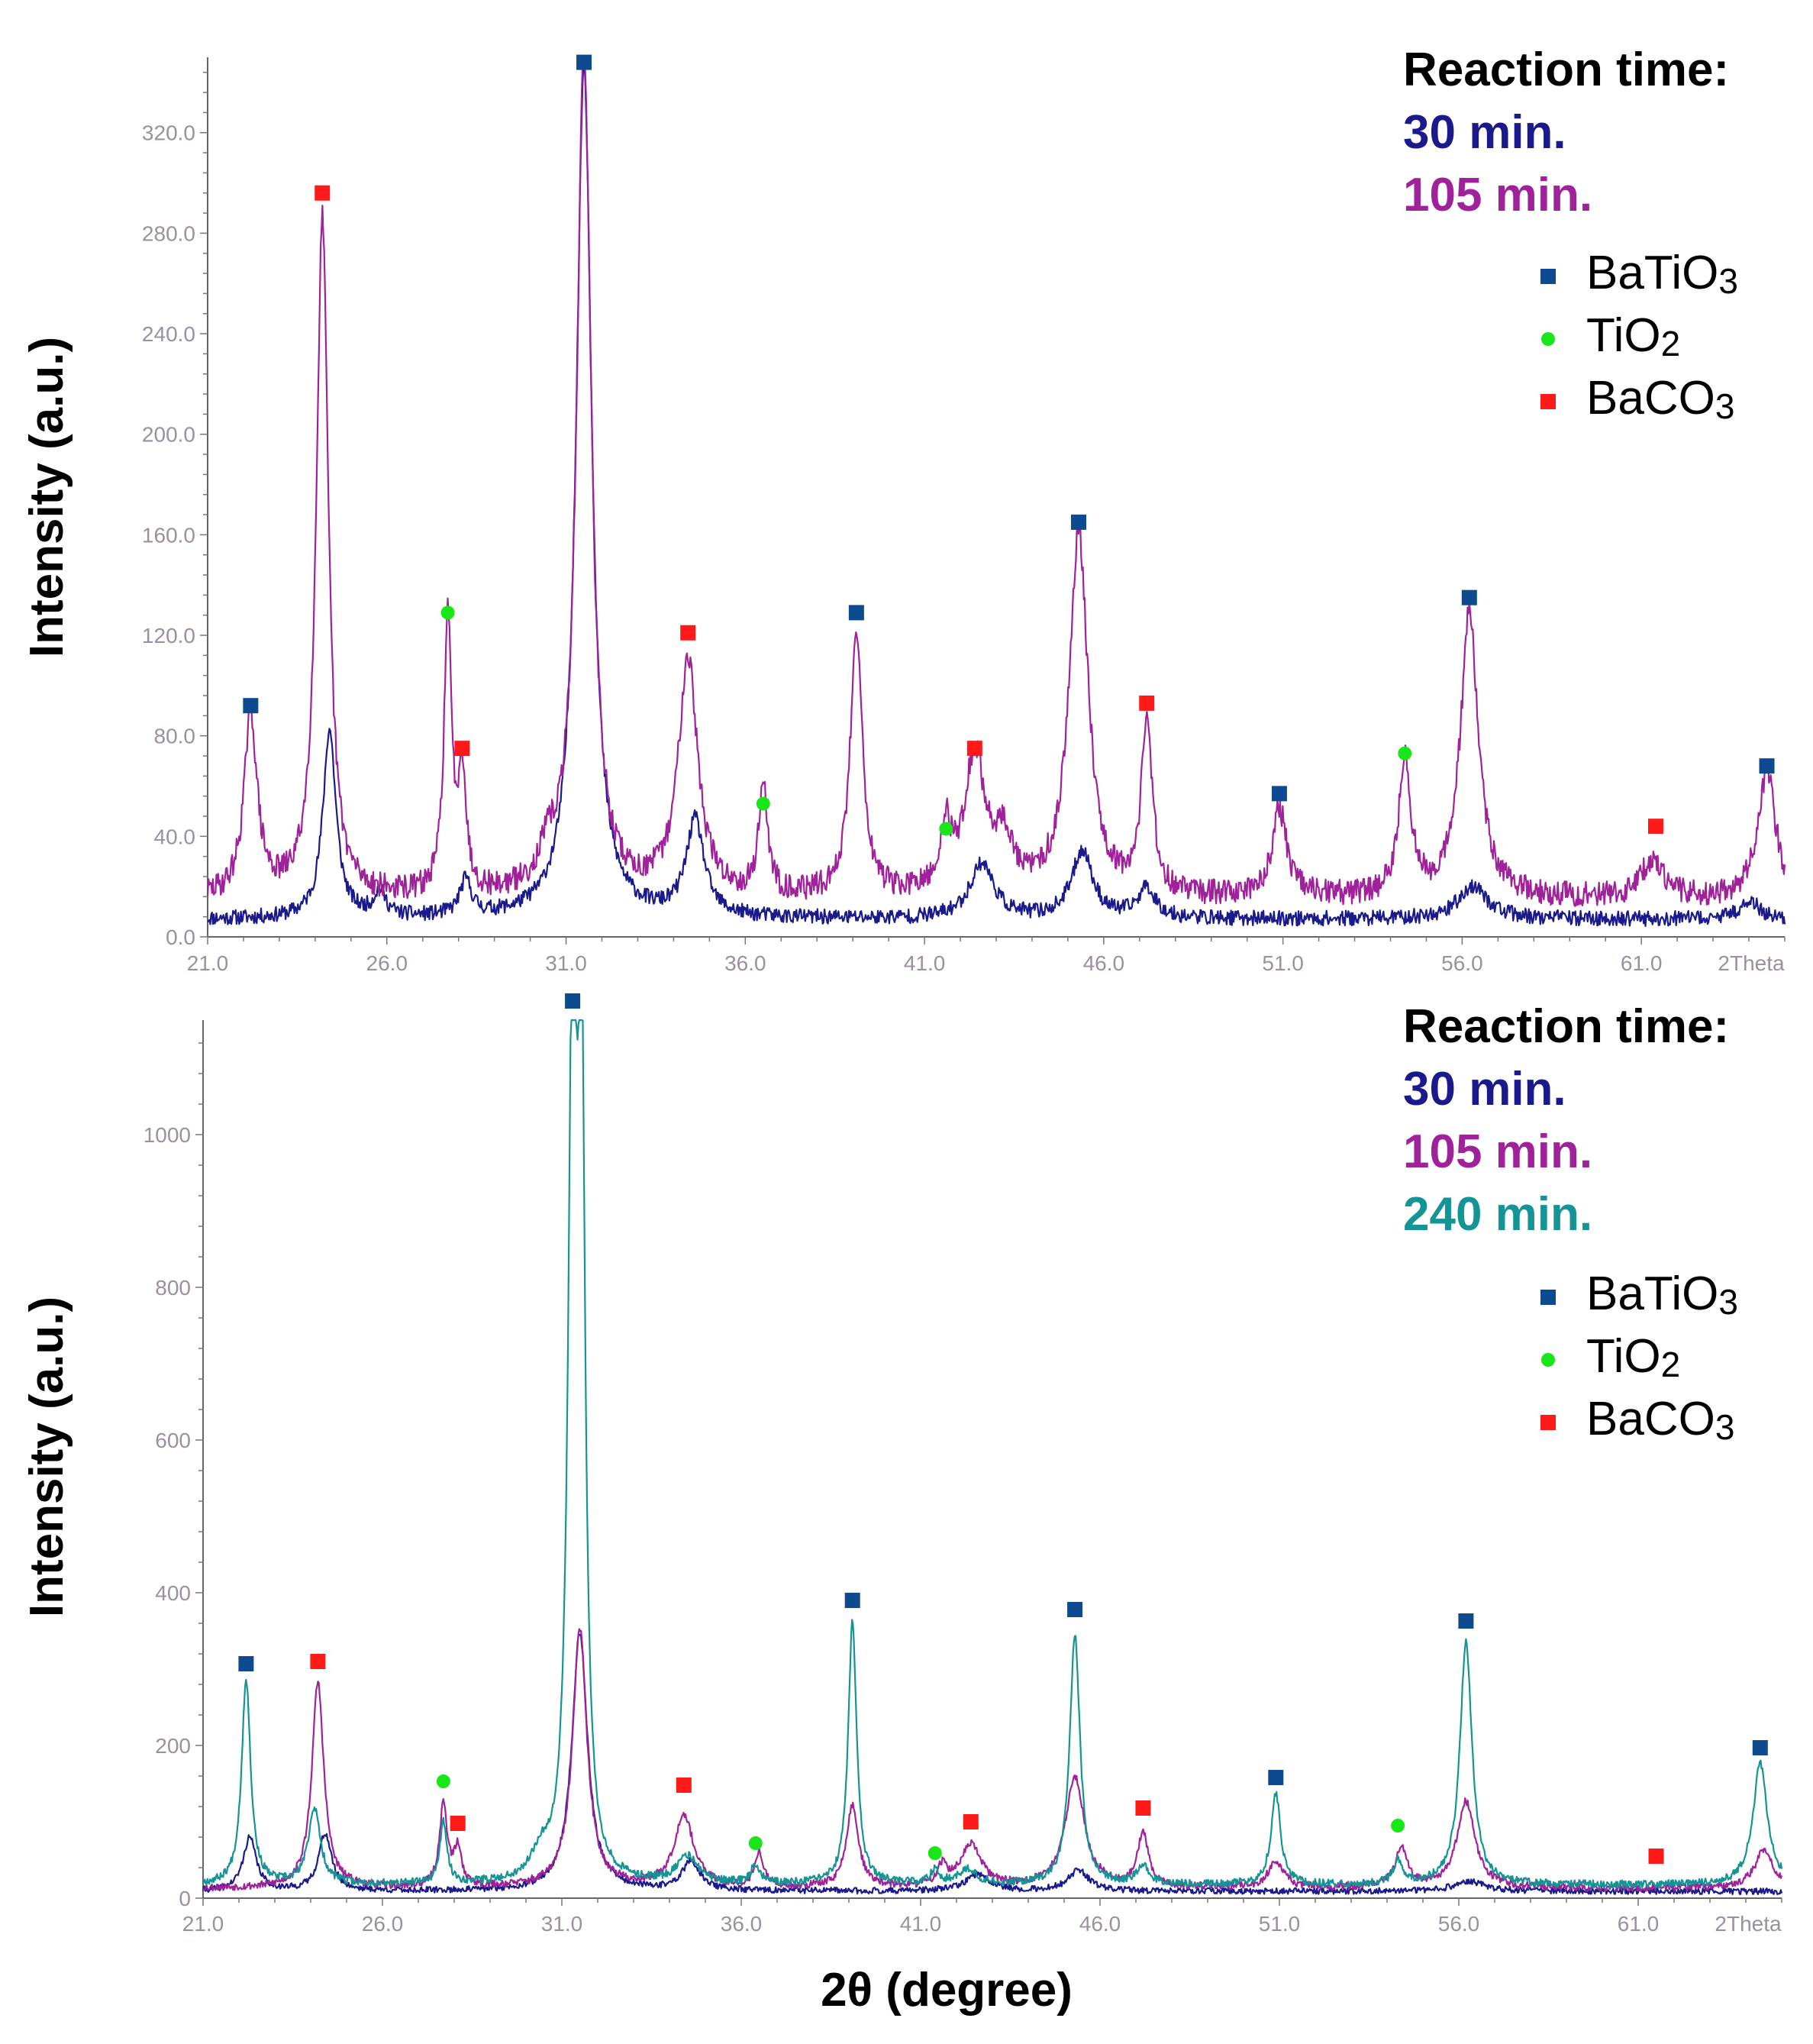  Describe the element at coordinates (947, 1991) in the screenshot. I see `x-axis-title: 2θ (degree)` at that location.